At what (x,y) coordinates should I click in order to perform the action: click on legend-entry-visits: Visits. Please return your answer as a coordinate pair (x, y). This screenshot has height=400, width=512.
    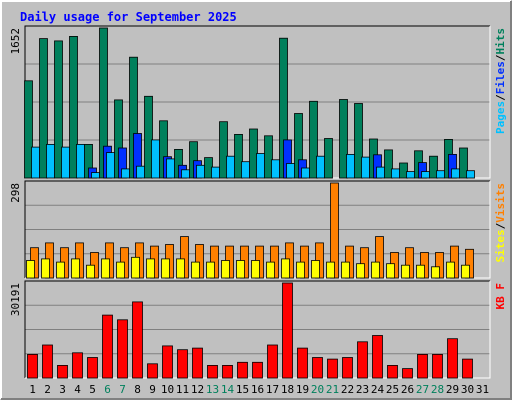
    Looking at the image, I should click on (500, 203).